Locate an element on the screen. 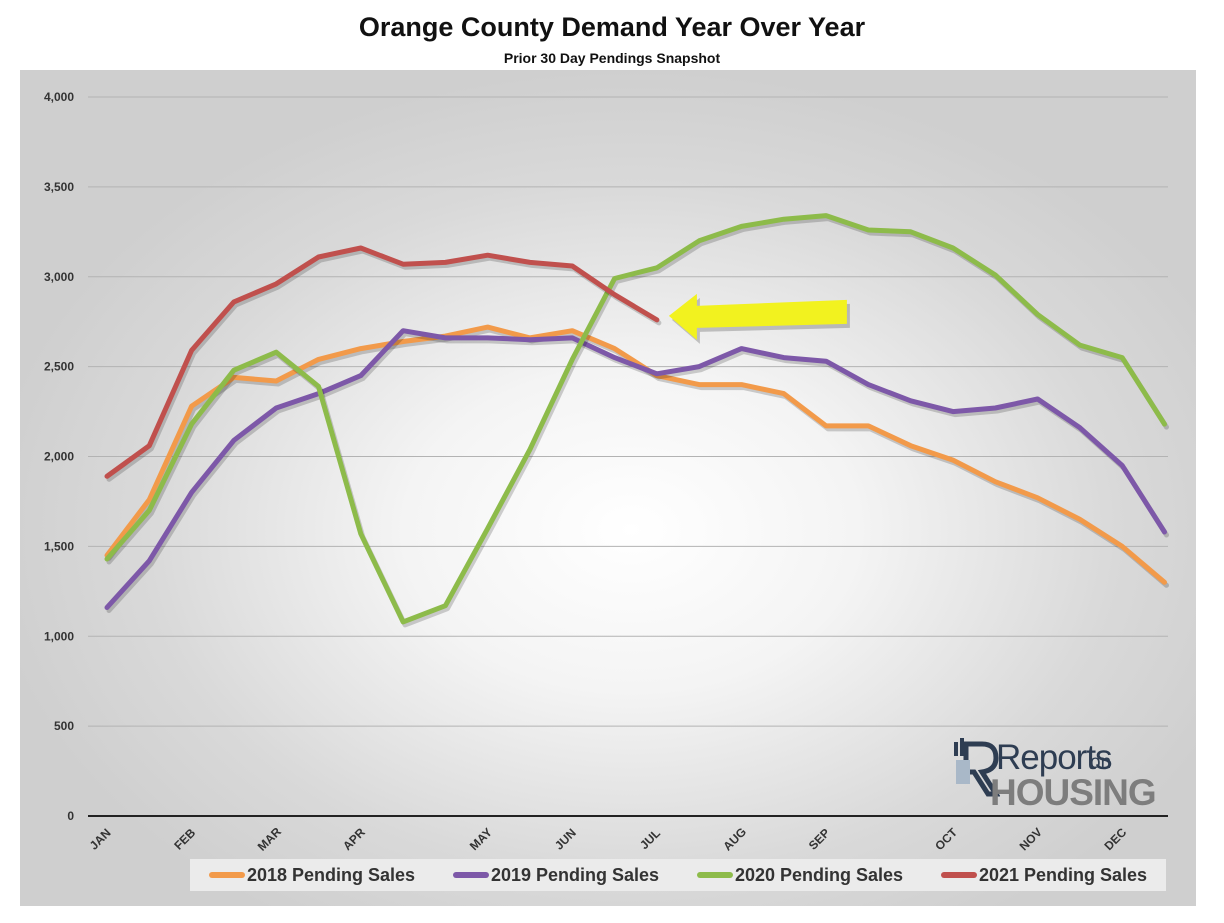 This screenshot has height=923, width=1224. x-tick-label-jul: JUL is located at coordinates (650, 839).